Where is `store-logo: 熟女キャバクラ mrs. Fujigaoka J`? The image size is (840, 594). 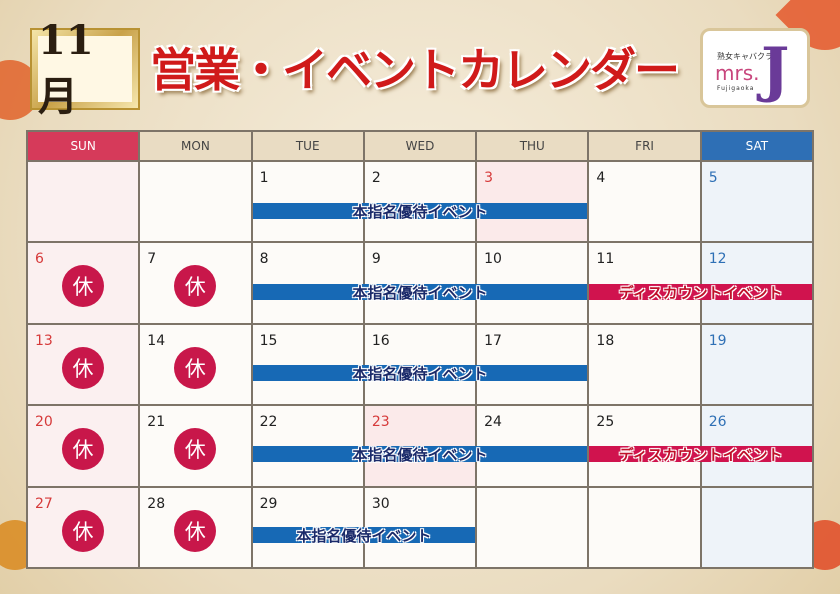 store-logo: 熟女キャバクラ mrs. Fujigaoka J is located at coordinates (755, 68).